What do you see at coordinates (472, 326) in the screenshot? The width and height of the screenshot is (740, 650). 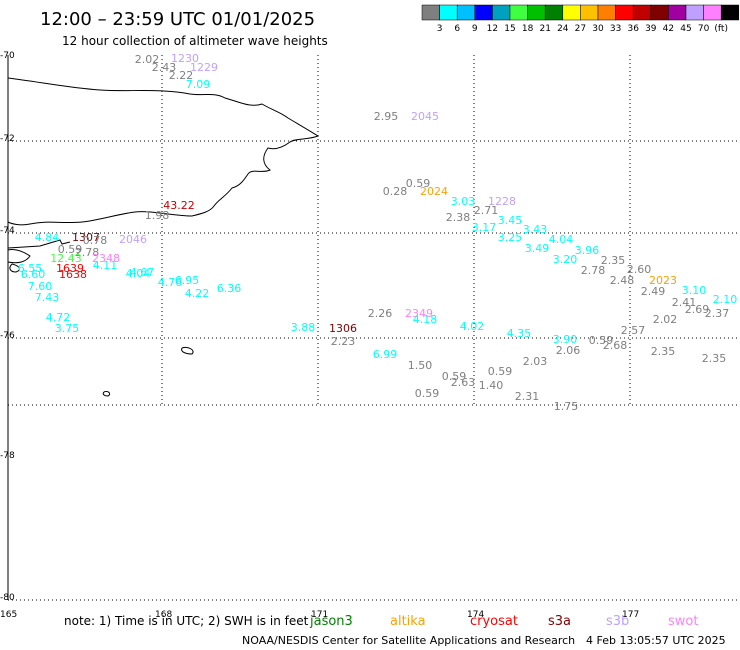 I see `observation-label: 4.02` at bounding box center [472, 326].